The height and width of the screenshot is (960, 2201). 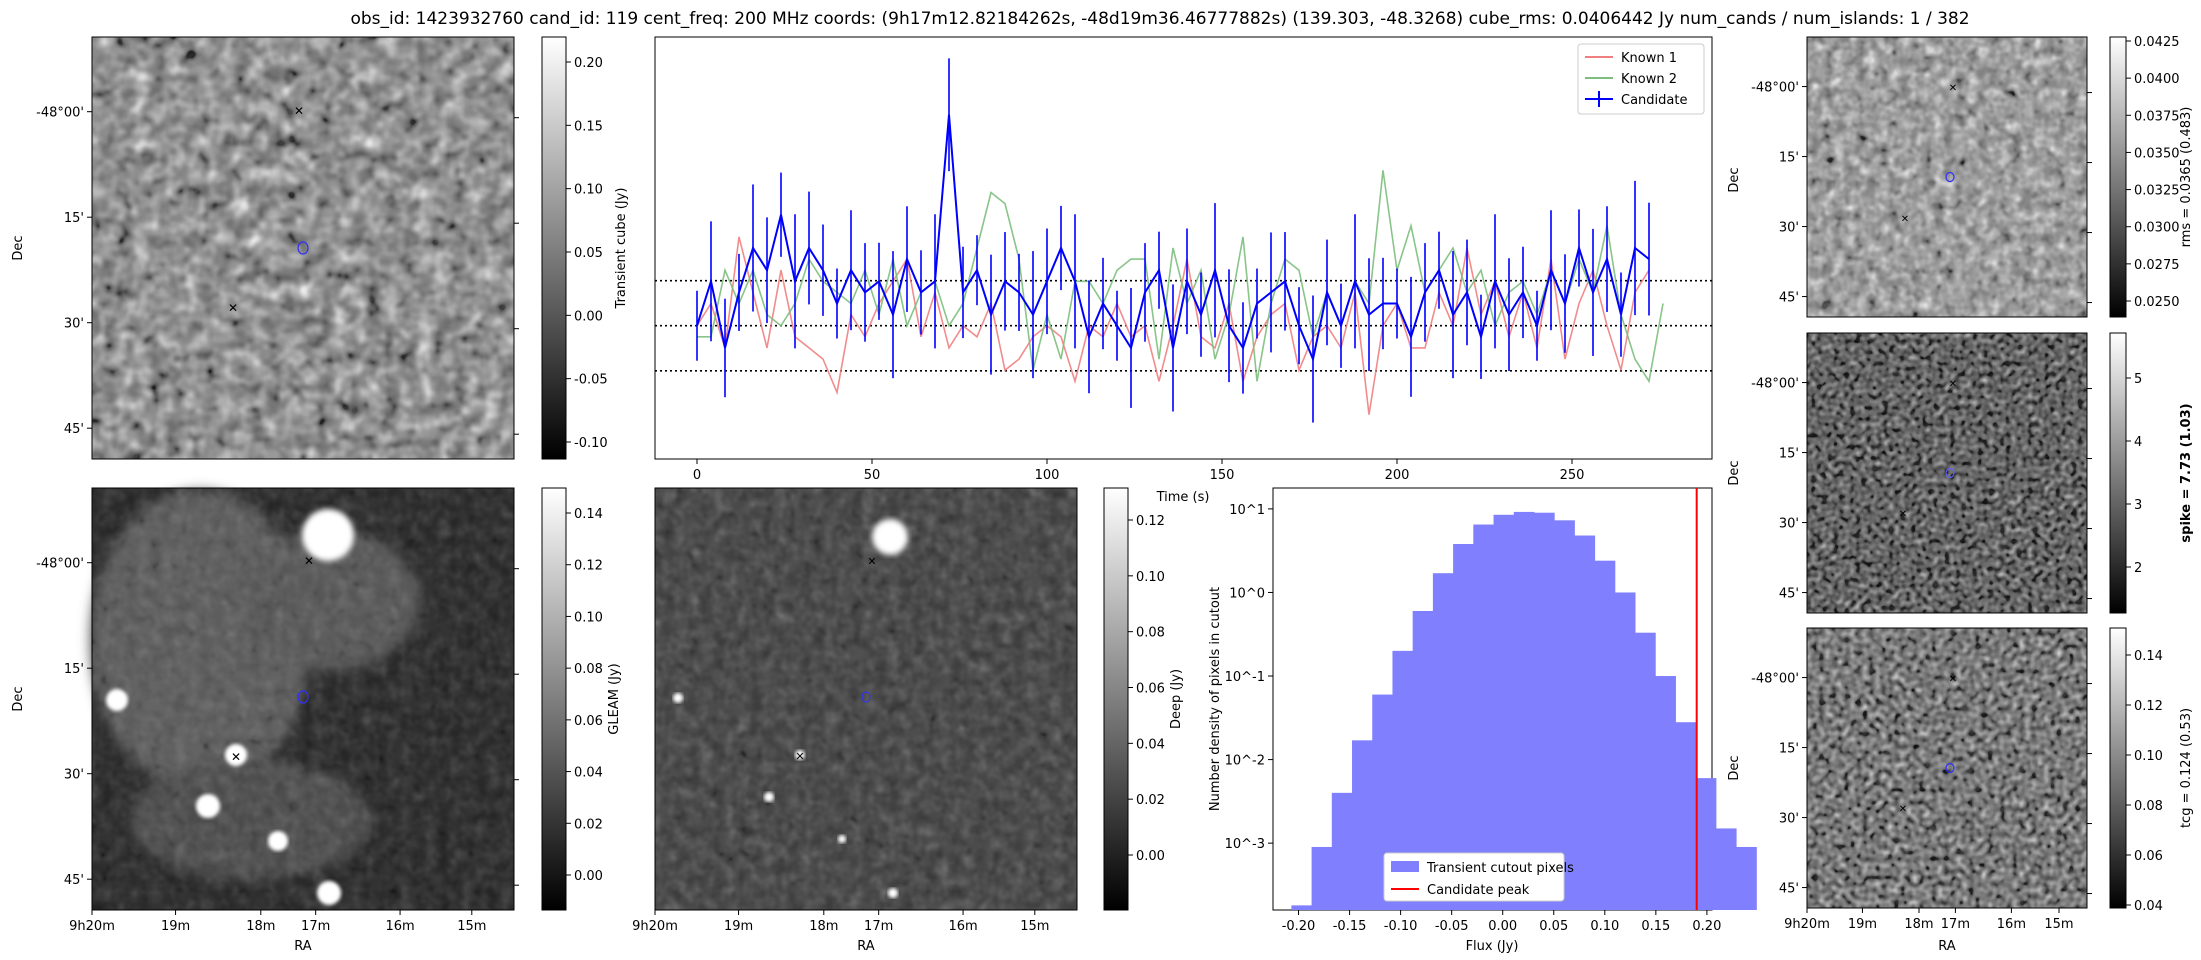 What do you see at coordinates (1654, 100) in the screenshot?
I see `legend-candidate: Candidate` at bounding box center [1654, 100].